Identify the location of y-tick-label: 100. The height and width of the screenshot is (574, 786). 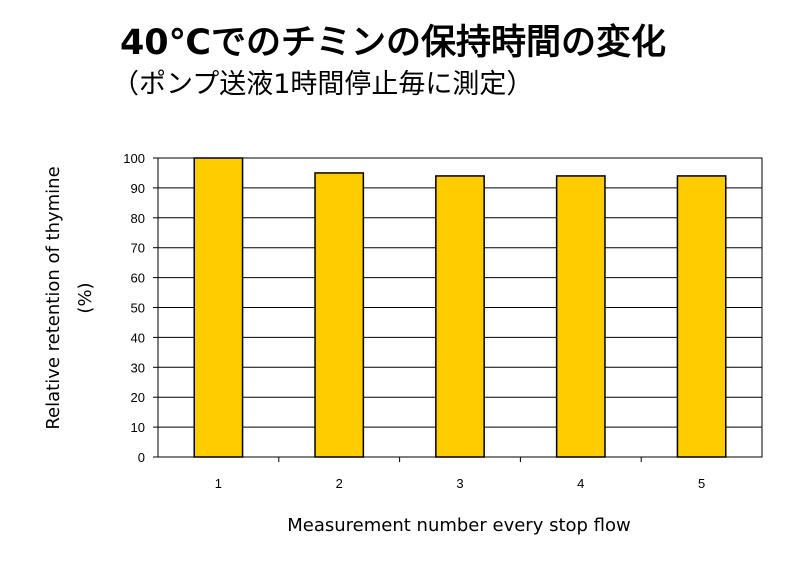
(134, 158).